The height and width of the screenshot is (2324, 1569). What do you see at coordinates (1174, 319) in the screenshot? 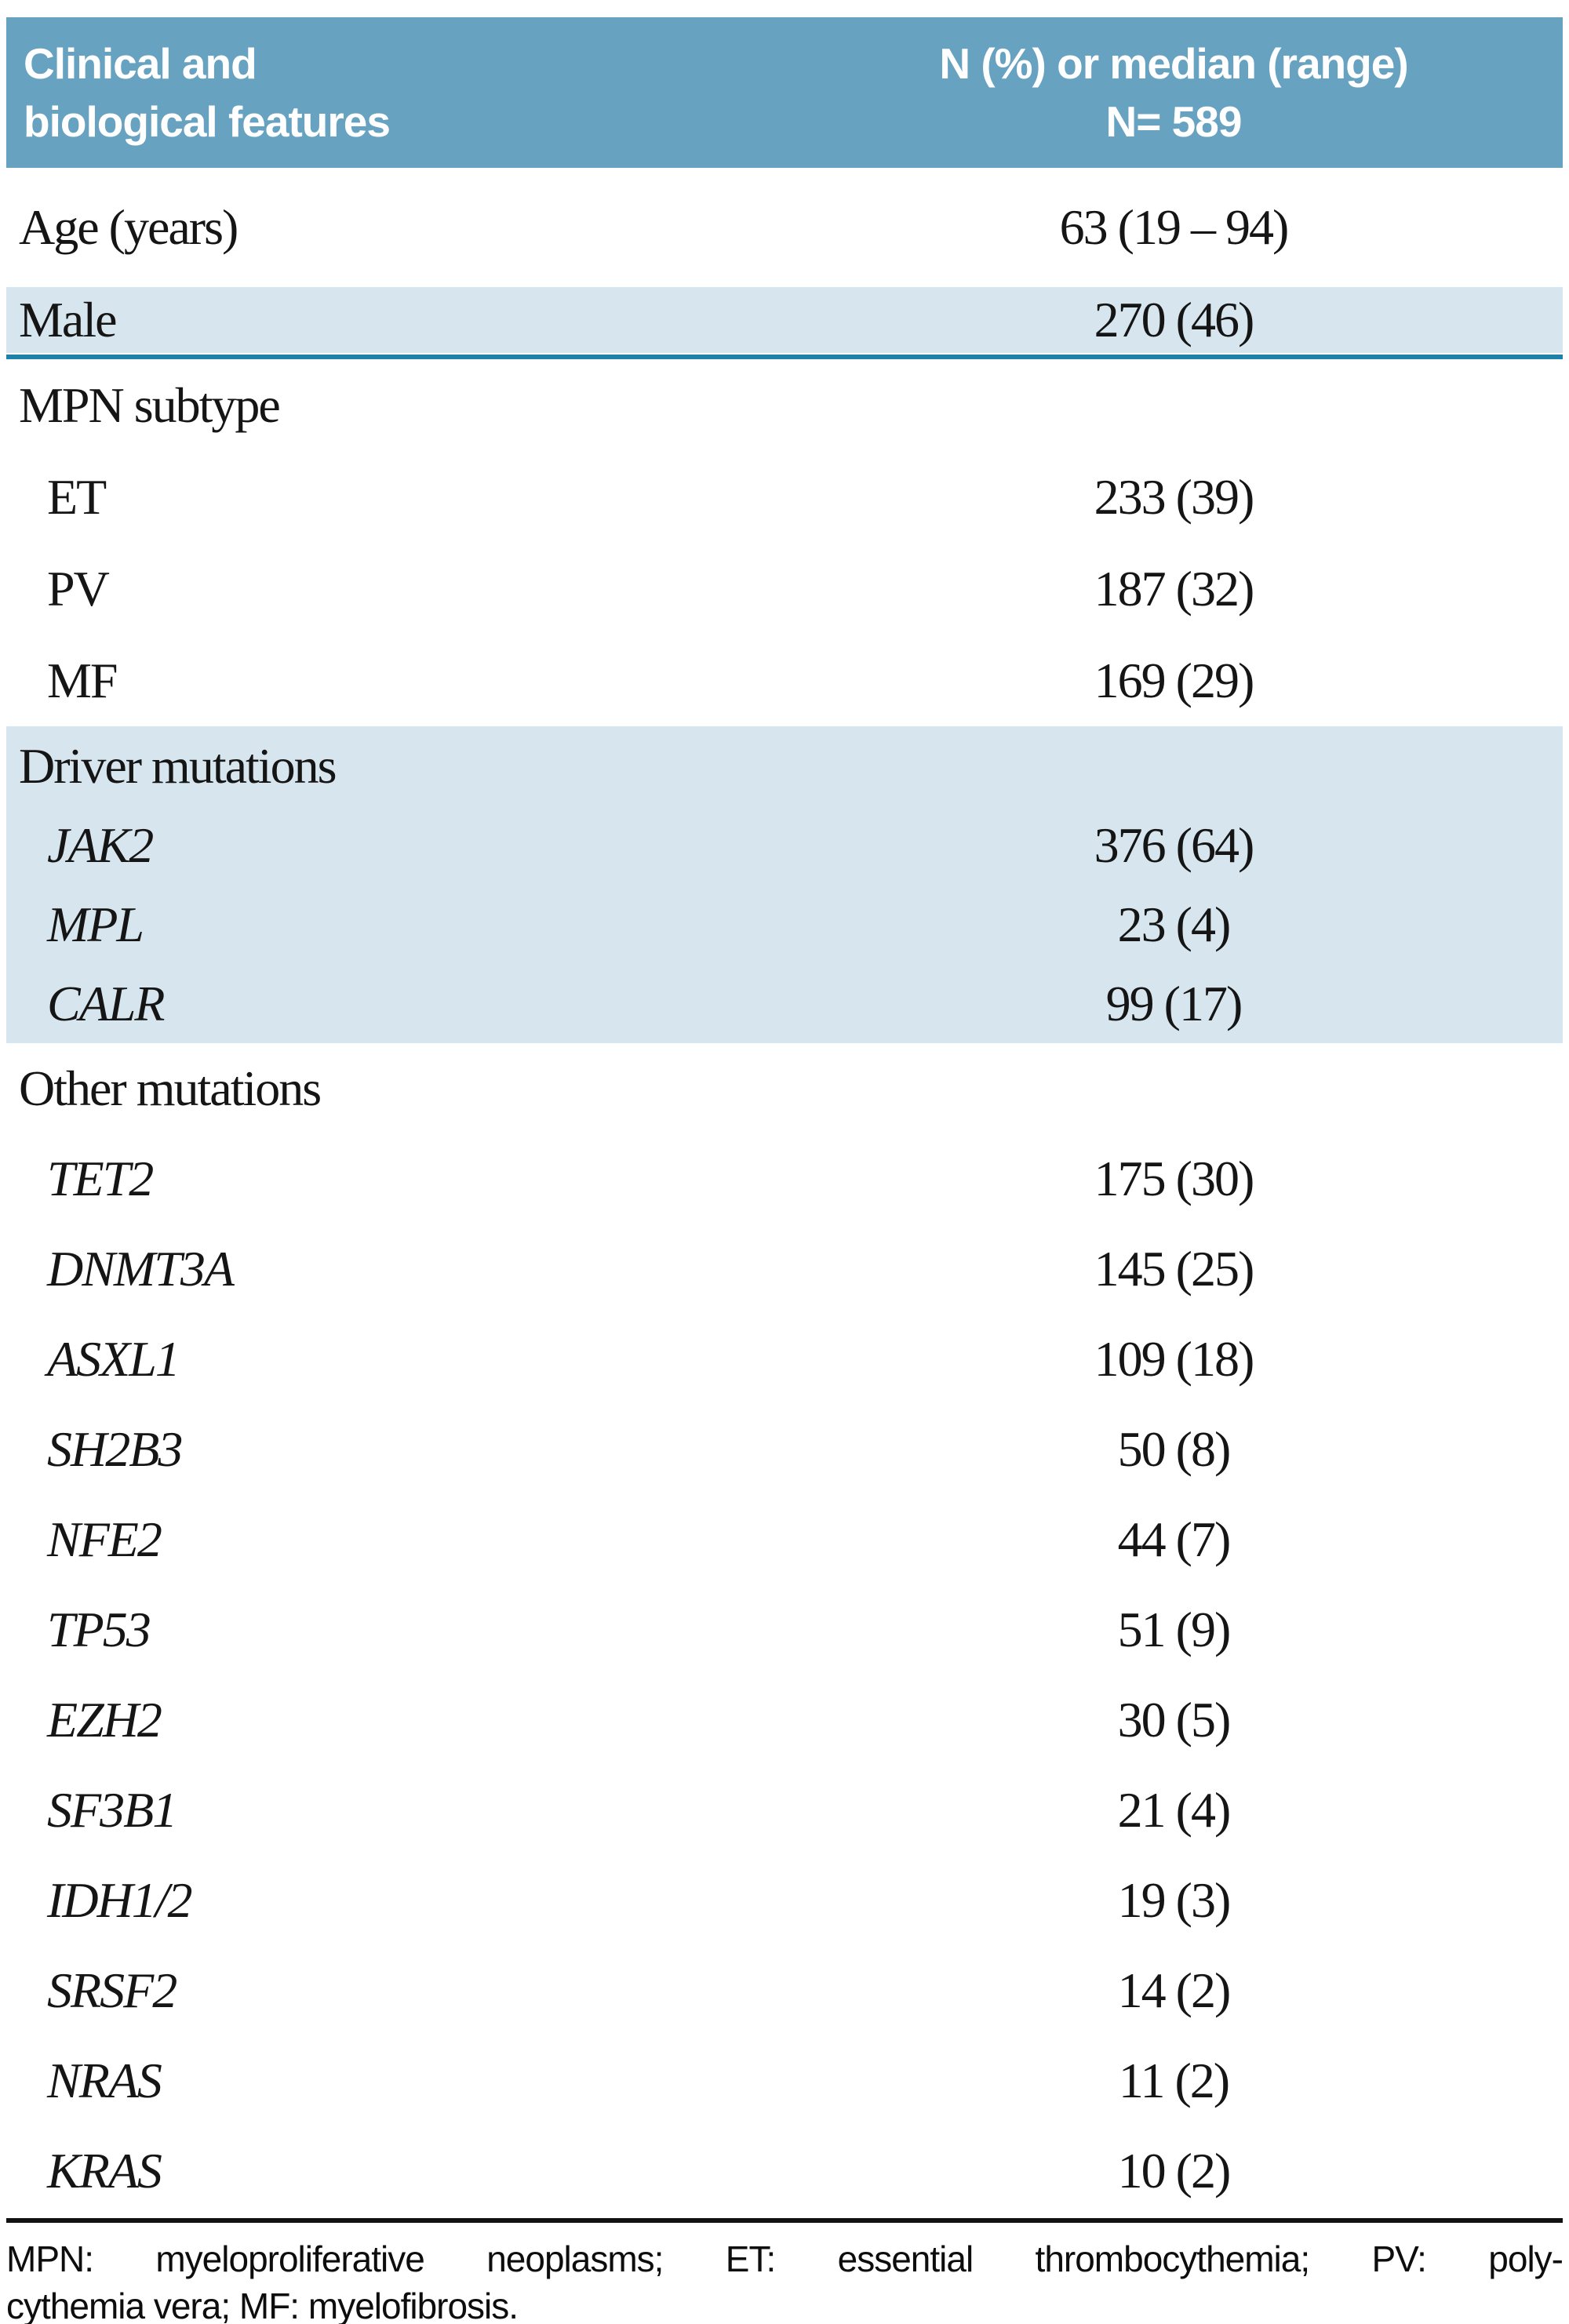
I see `row-value: 270 (46)` at bounding box center [1174, 319].